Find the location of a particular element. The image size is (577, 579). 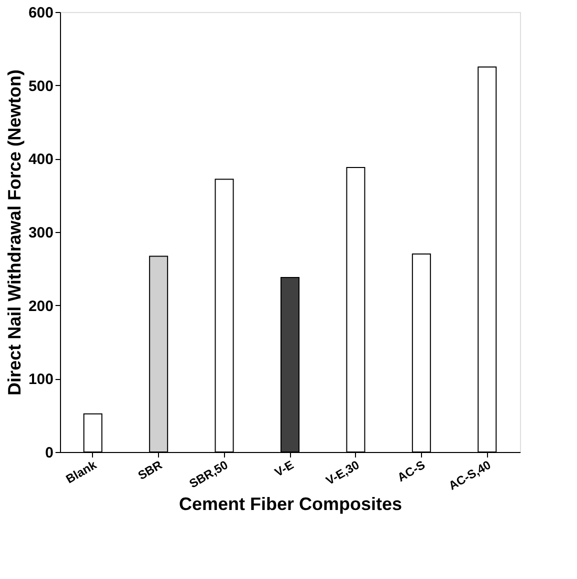

y-axis-title: Direct Nail Withdrawal Force (Newton) is located at coordinates (14, 233).